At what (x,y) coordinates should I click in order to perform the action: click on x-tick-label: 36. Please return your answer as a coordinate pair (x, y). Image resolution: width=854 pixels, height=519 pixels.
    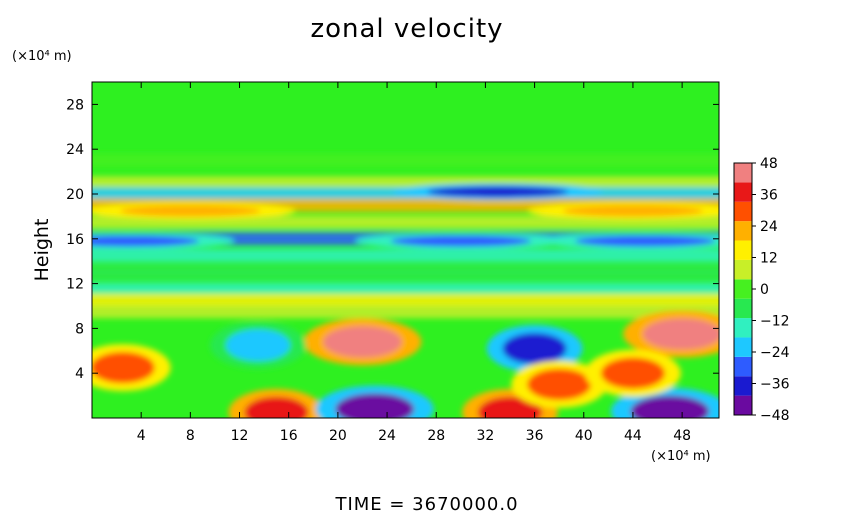
    Looking at the image, I should click on (535, 436).